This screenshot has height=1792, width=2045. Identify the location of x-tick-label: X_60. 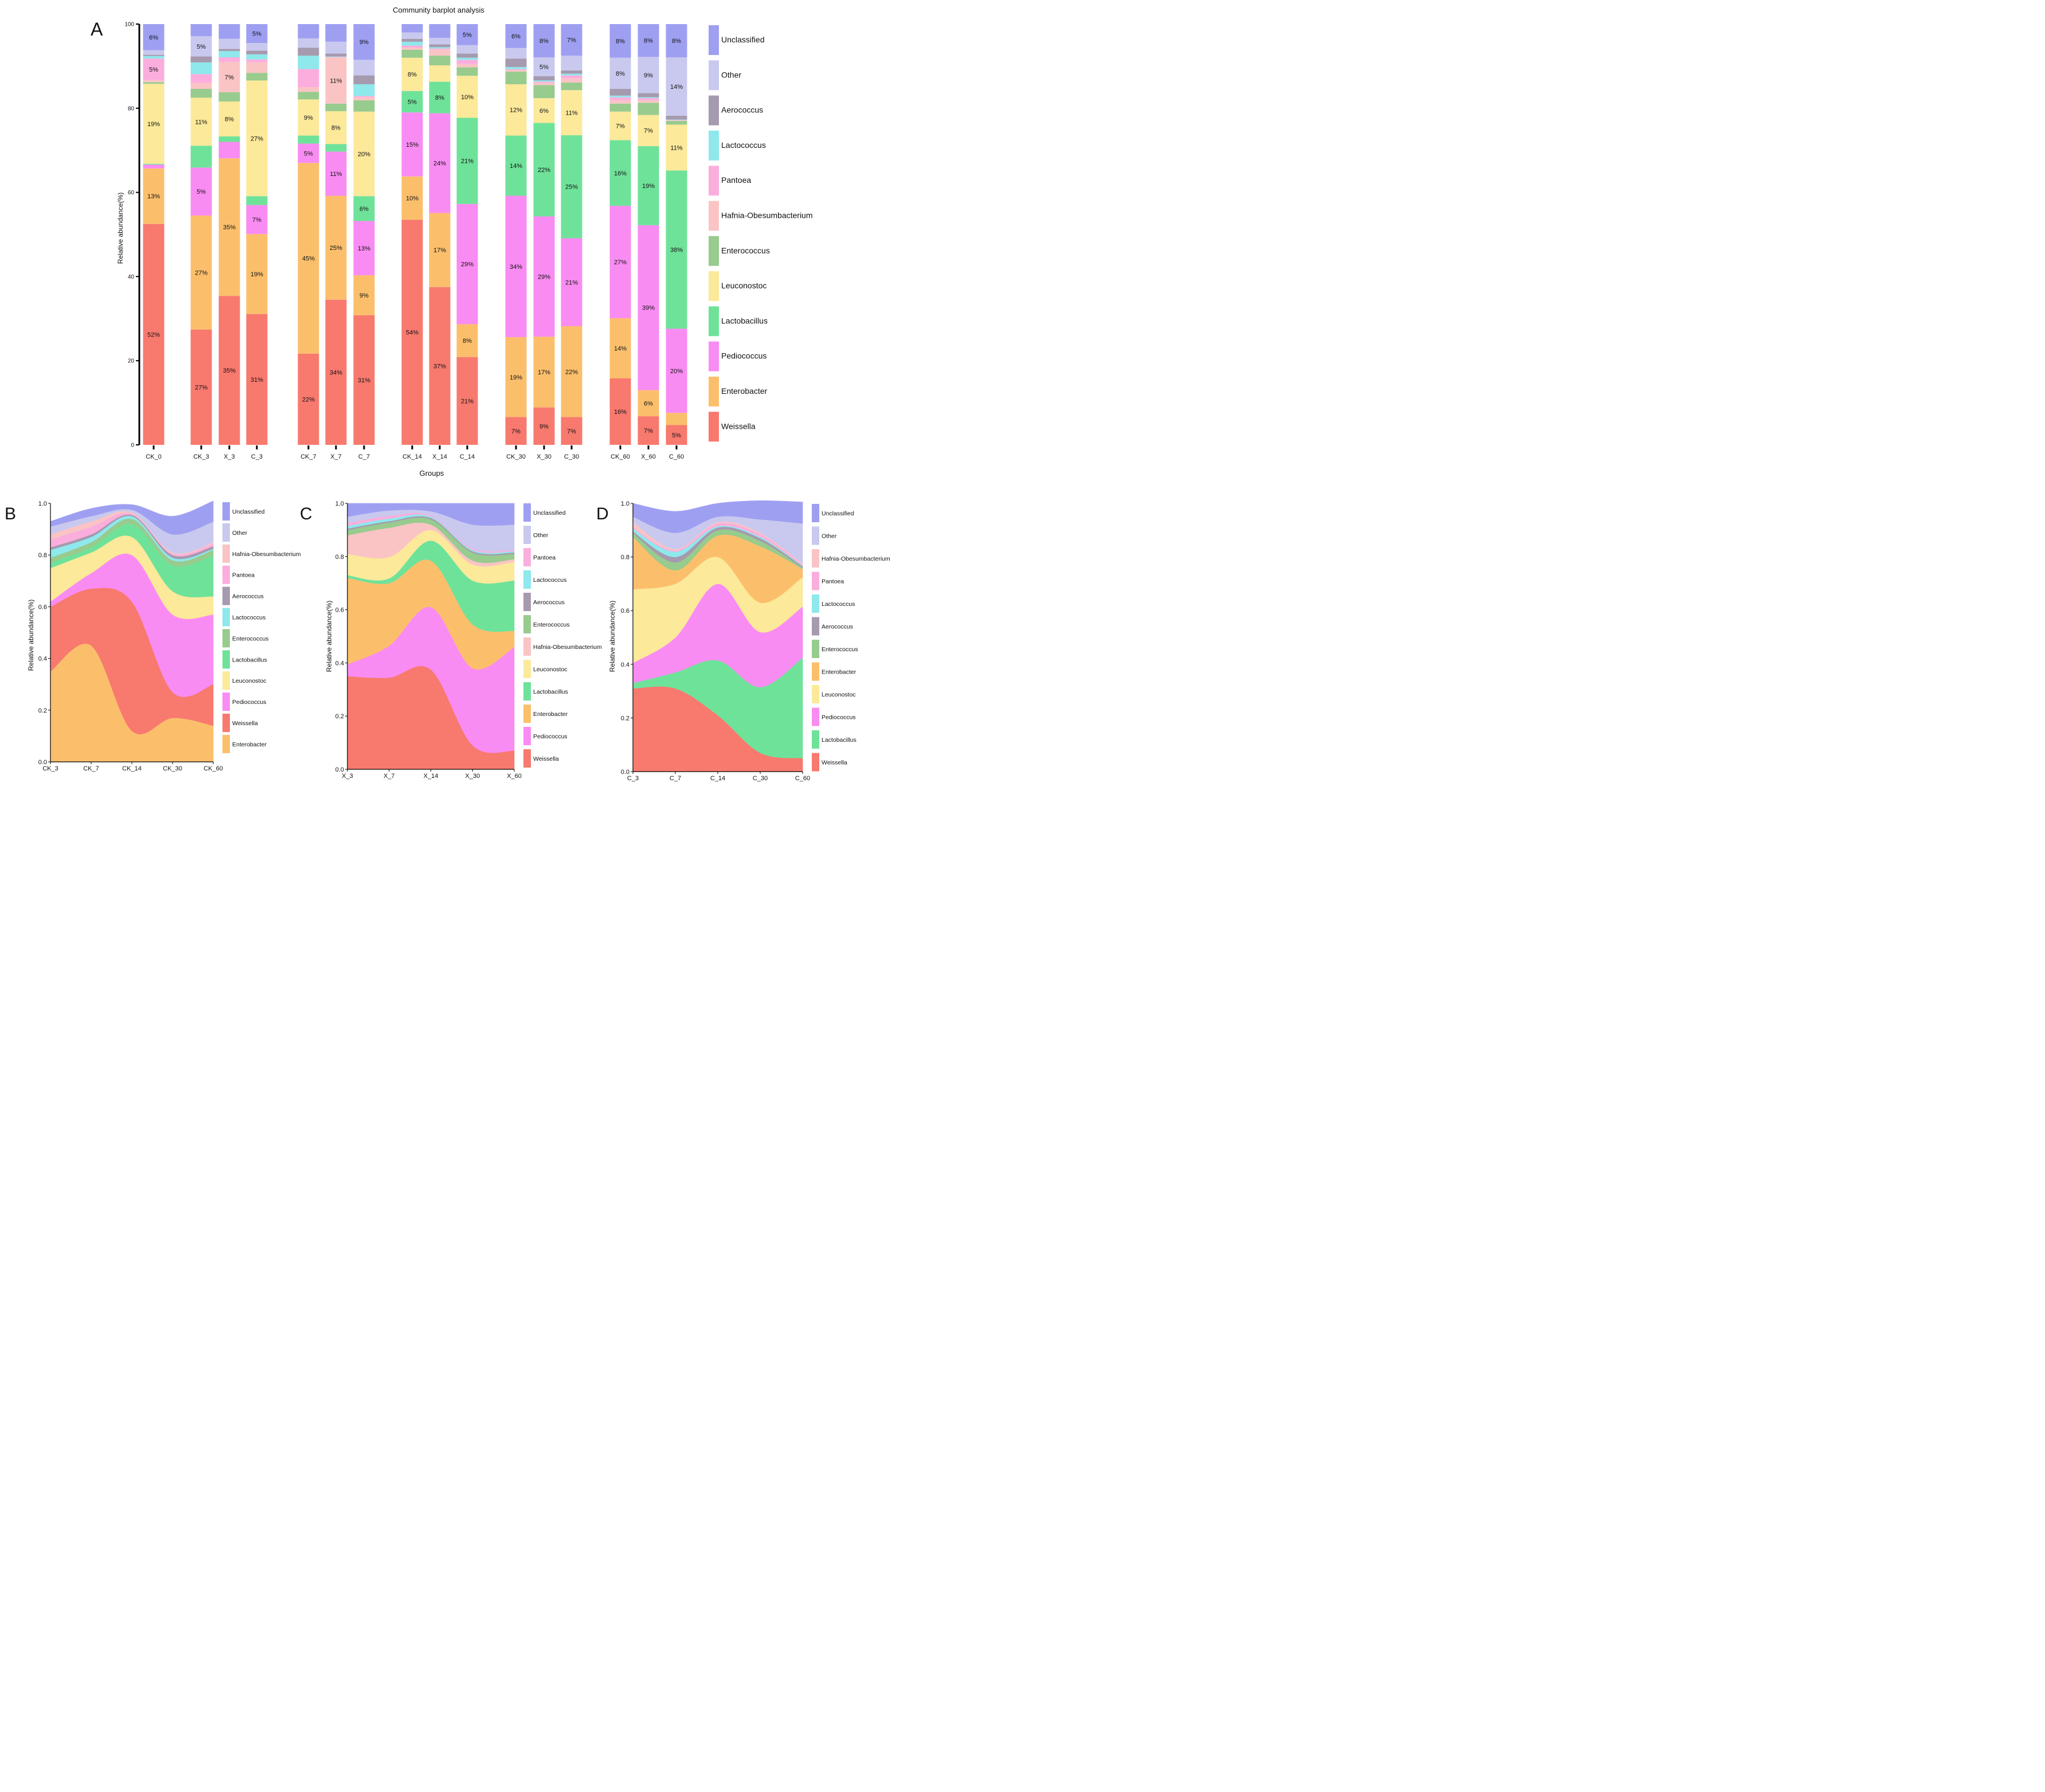
(514, 776).